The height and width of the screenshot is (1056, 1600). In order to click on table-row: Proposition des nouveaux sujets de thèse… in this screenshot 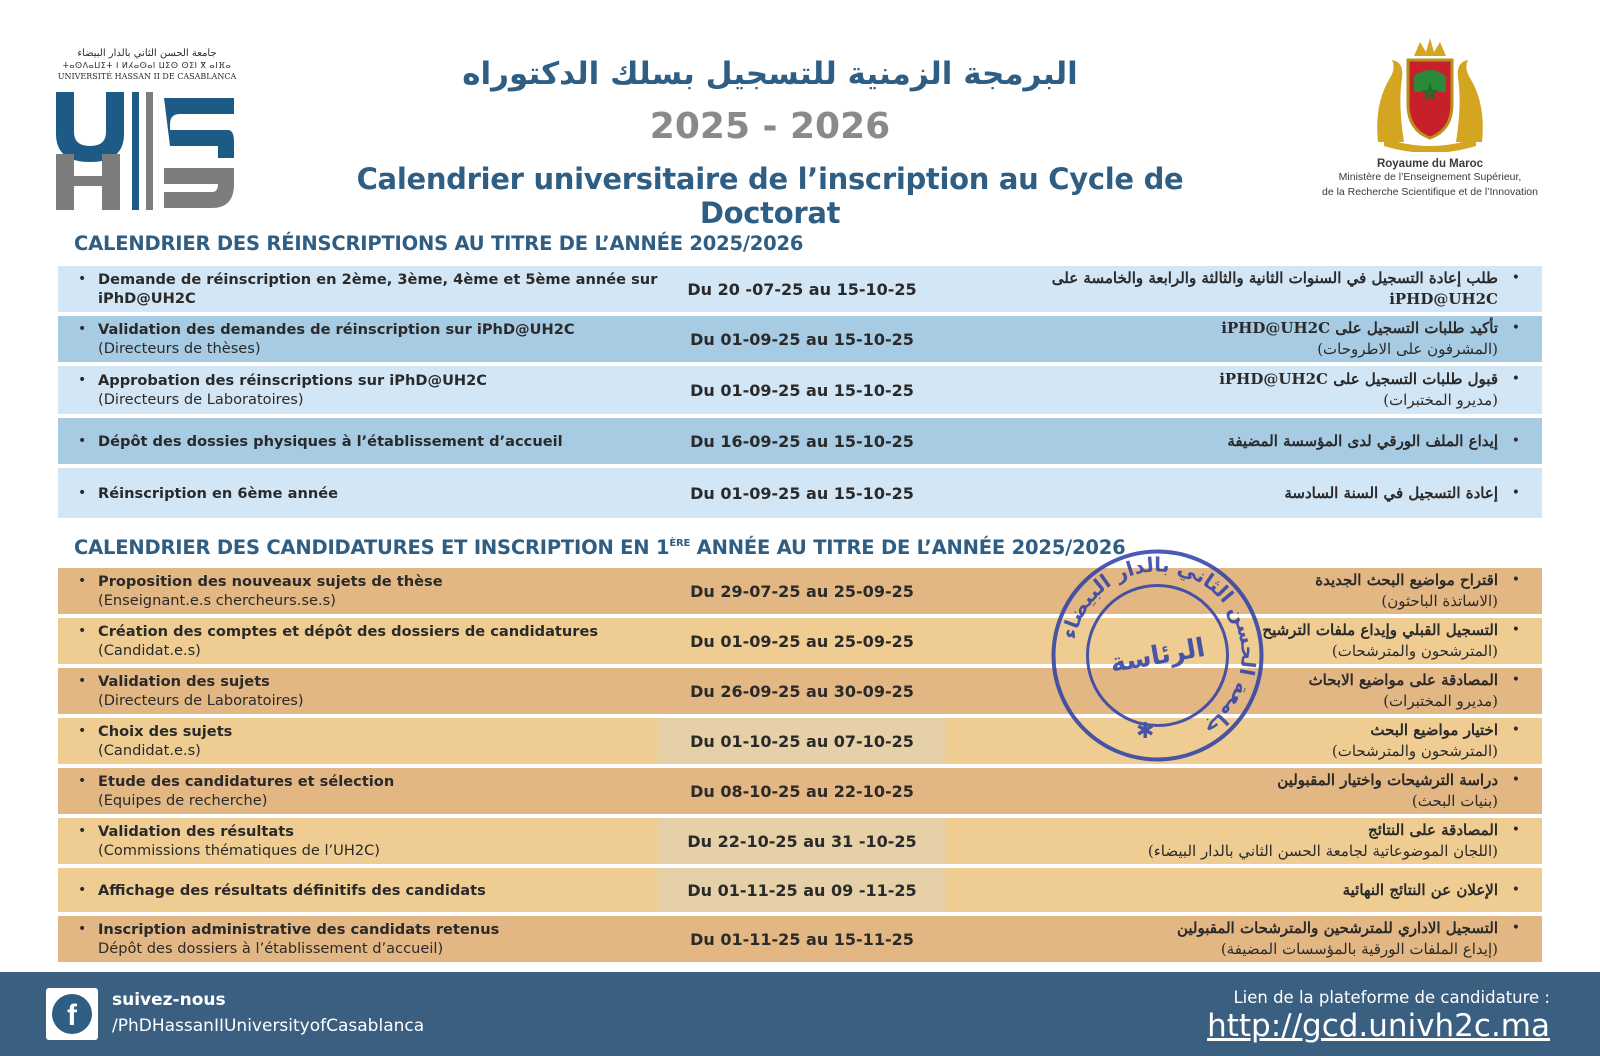, I will do `click(800, 591)`.